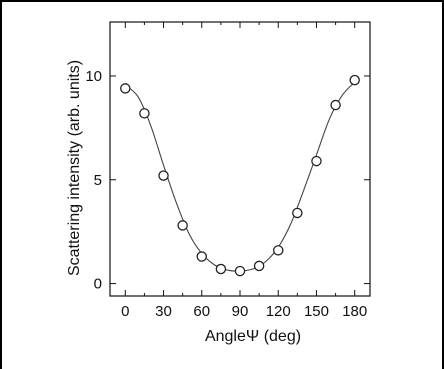  I want to click on x-tick-label: 0, so click(125, 311).